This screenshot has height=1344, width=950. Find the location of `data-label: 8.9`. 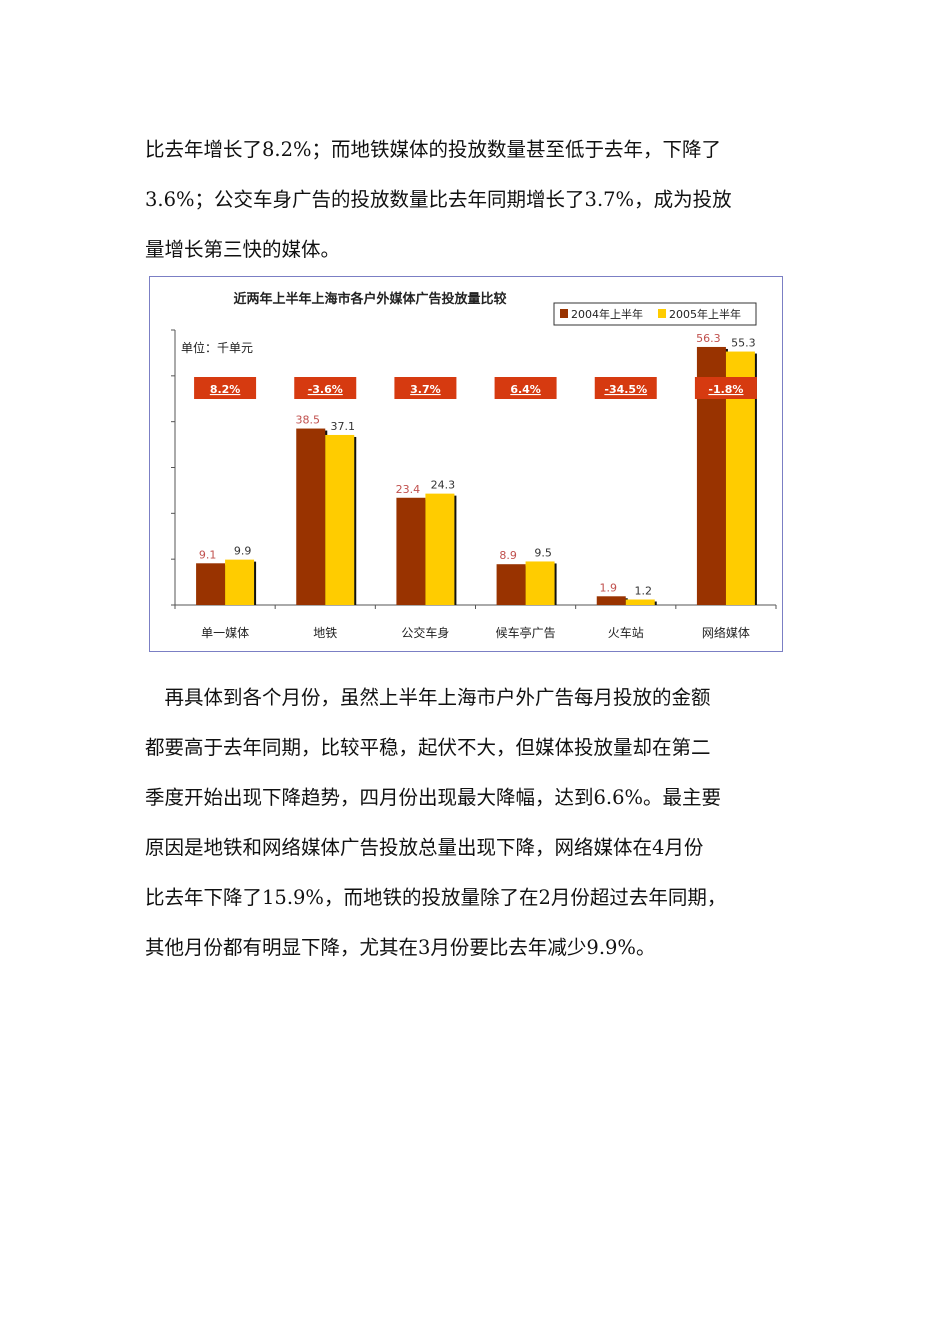

data-label: 8.9 is located at coordinates (508, 555).